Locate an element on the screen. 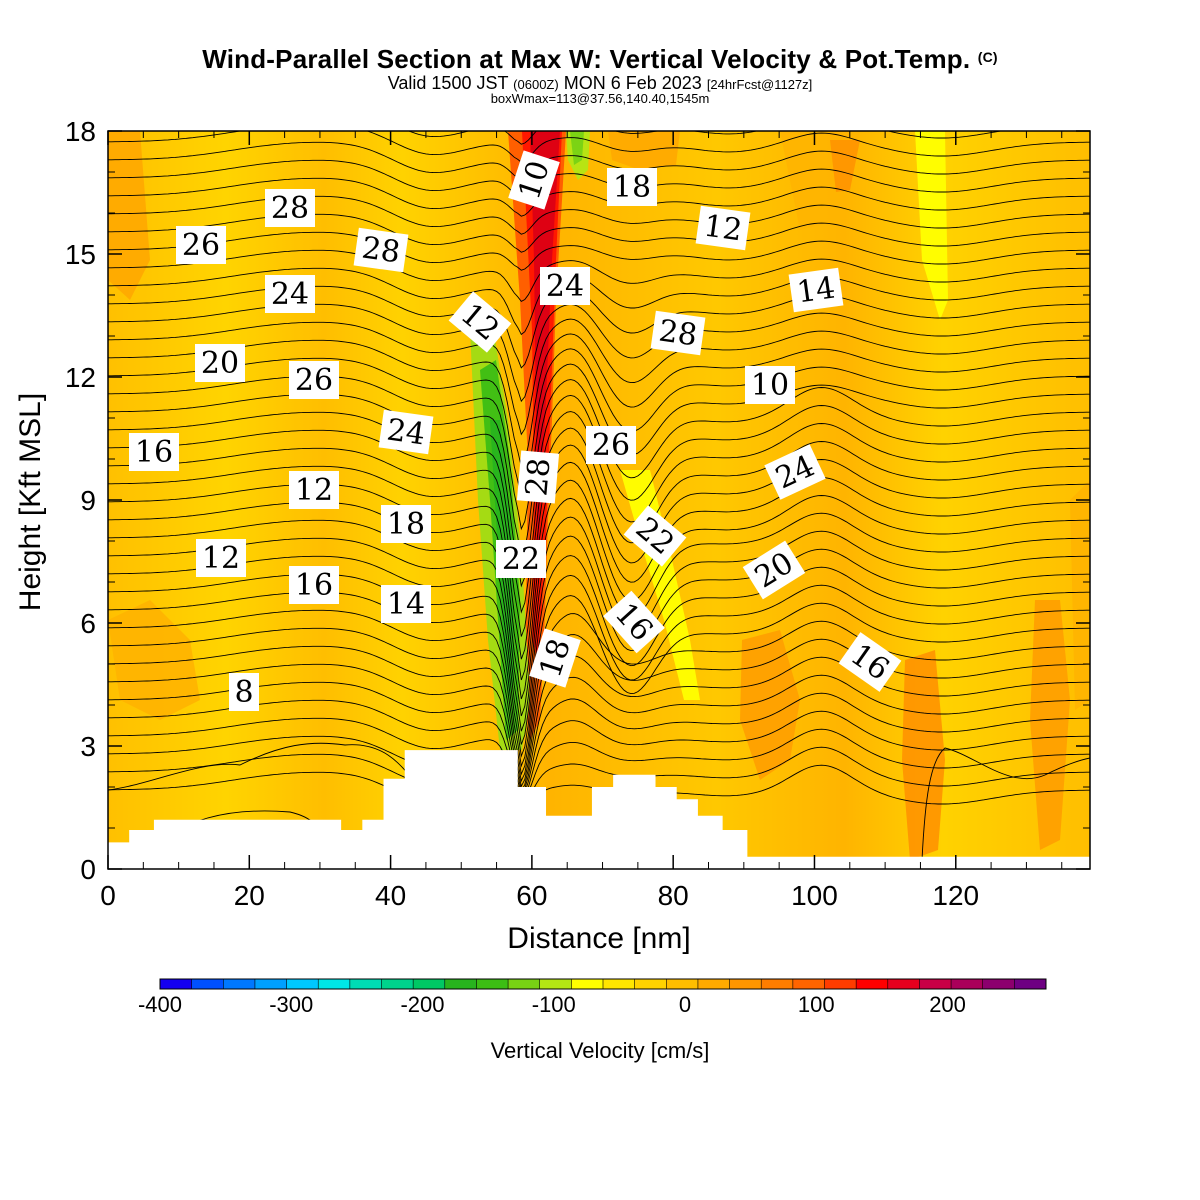 The height and width of the screenshot is (1200, 1200). contour-label-14: 14 is located at coordinates (406, 604).